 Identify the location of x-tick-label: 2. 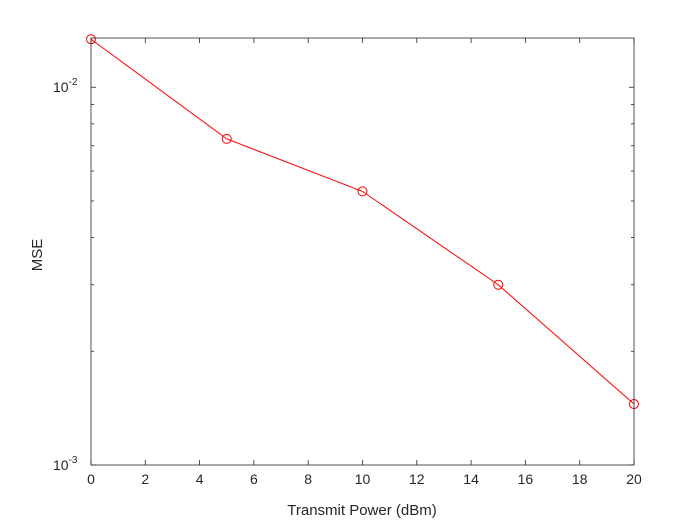
(145, 479).